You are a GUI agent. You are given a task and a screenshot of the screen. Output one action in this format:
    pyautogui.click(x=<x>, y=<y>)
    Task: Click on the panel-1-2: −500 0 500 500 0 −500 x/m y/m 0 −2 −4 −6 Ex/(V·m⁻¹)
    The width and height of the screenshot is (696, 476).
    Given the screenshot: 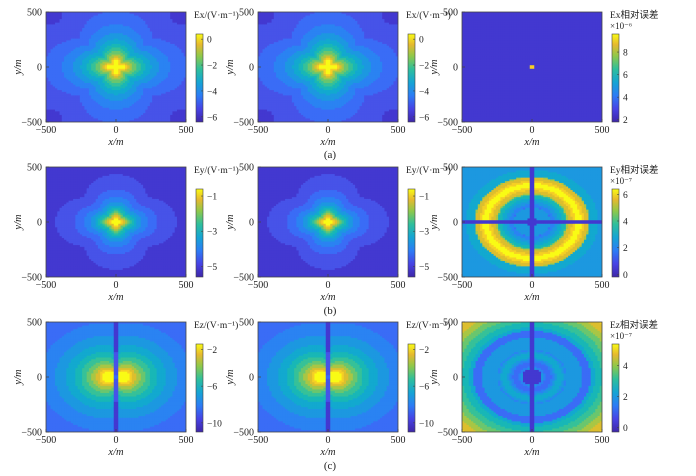 What is the action you would take?
    pyautogui.click(x=338, y=78)
    